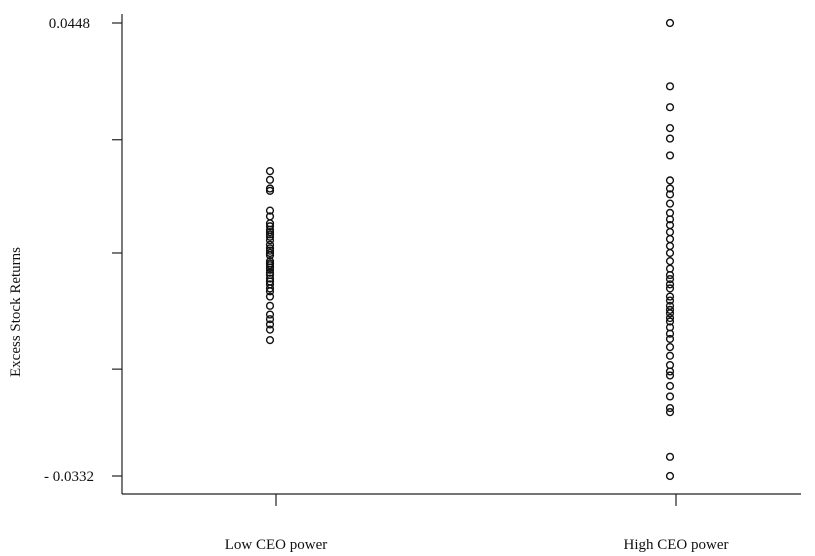 The width and height of the screenshot is (815, 556). I want to click on y-tick-label-min: - 0.0332, so click(69, 477).